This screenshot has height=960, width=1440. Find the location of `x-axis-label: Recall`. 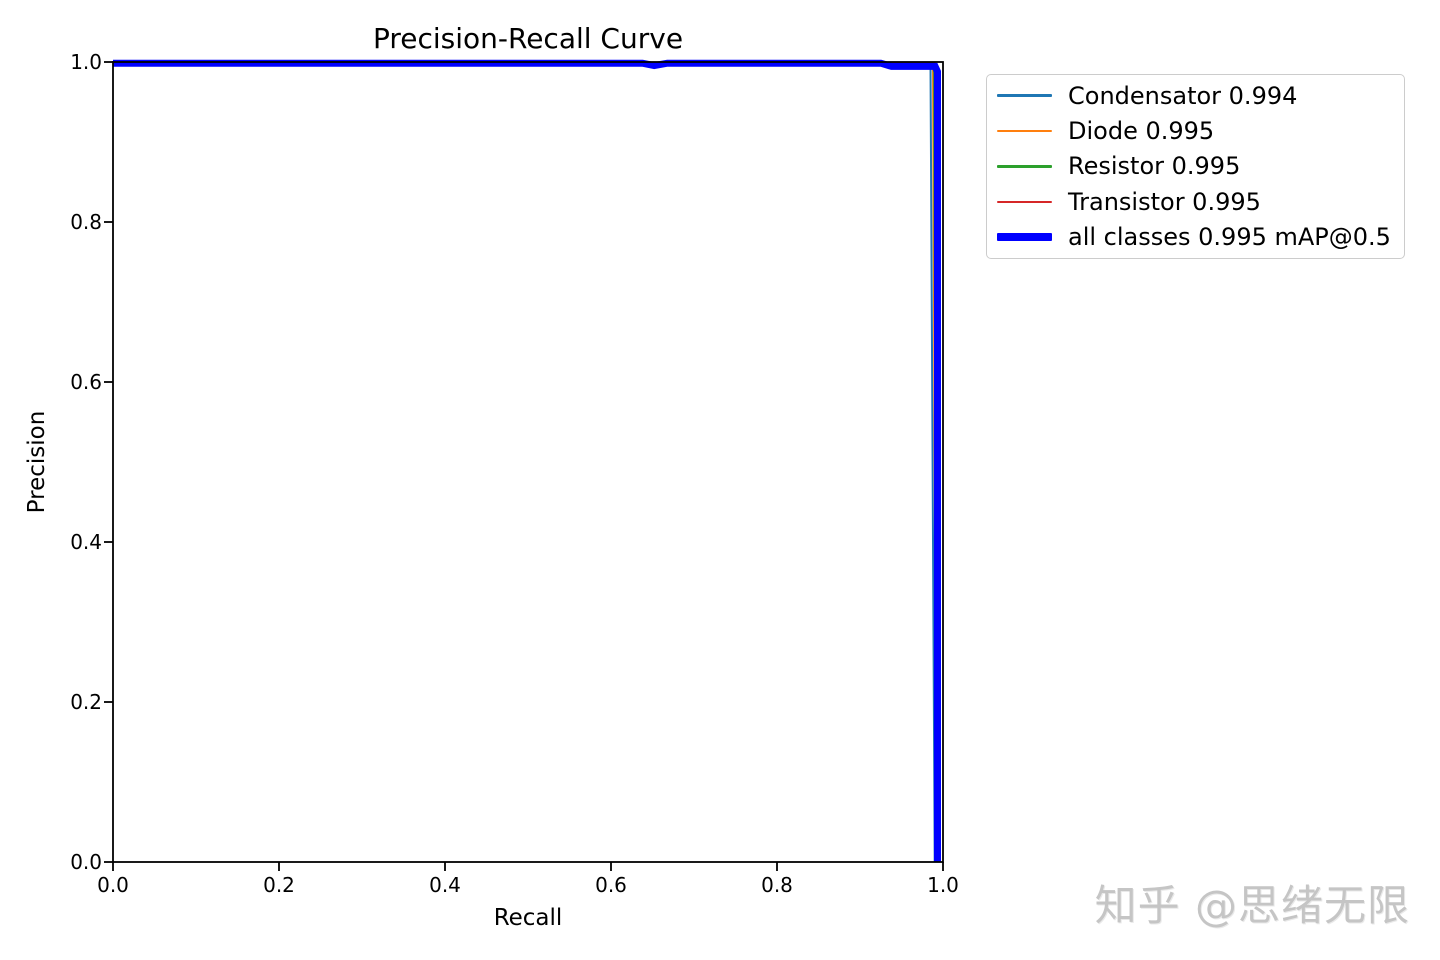

x-axis-label: Recall is located at coordinates (528, 918).